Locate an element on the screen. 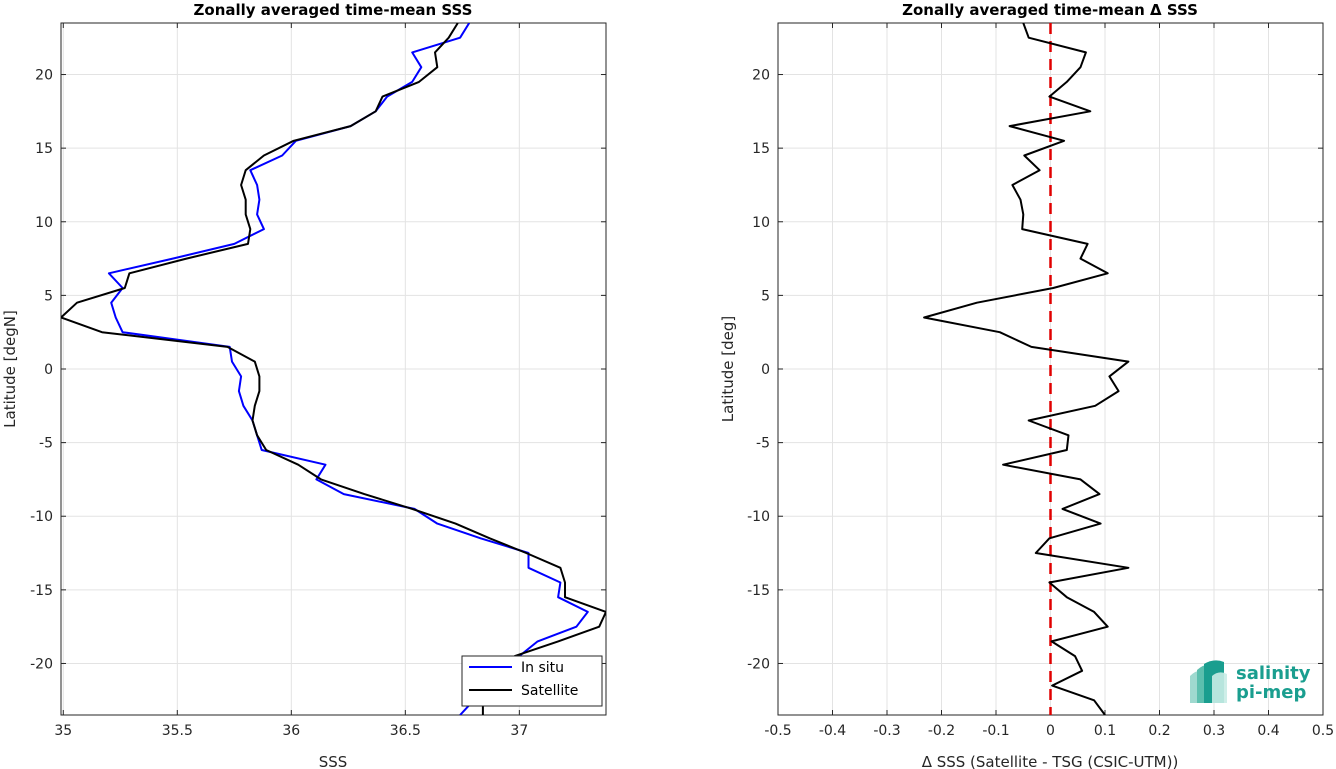  left-y-axis-label: Latitude [degN] is located at coordinates (10, 369).